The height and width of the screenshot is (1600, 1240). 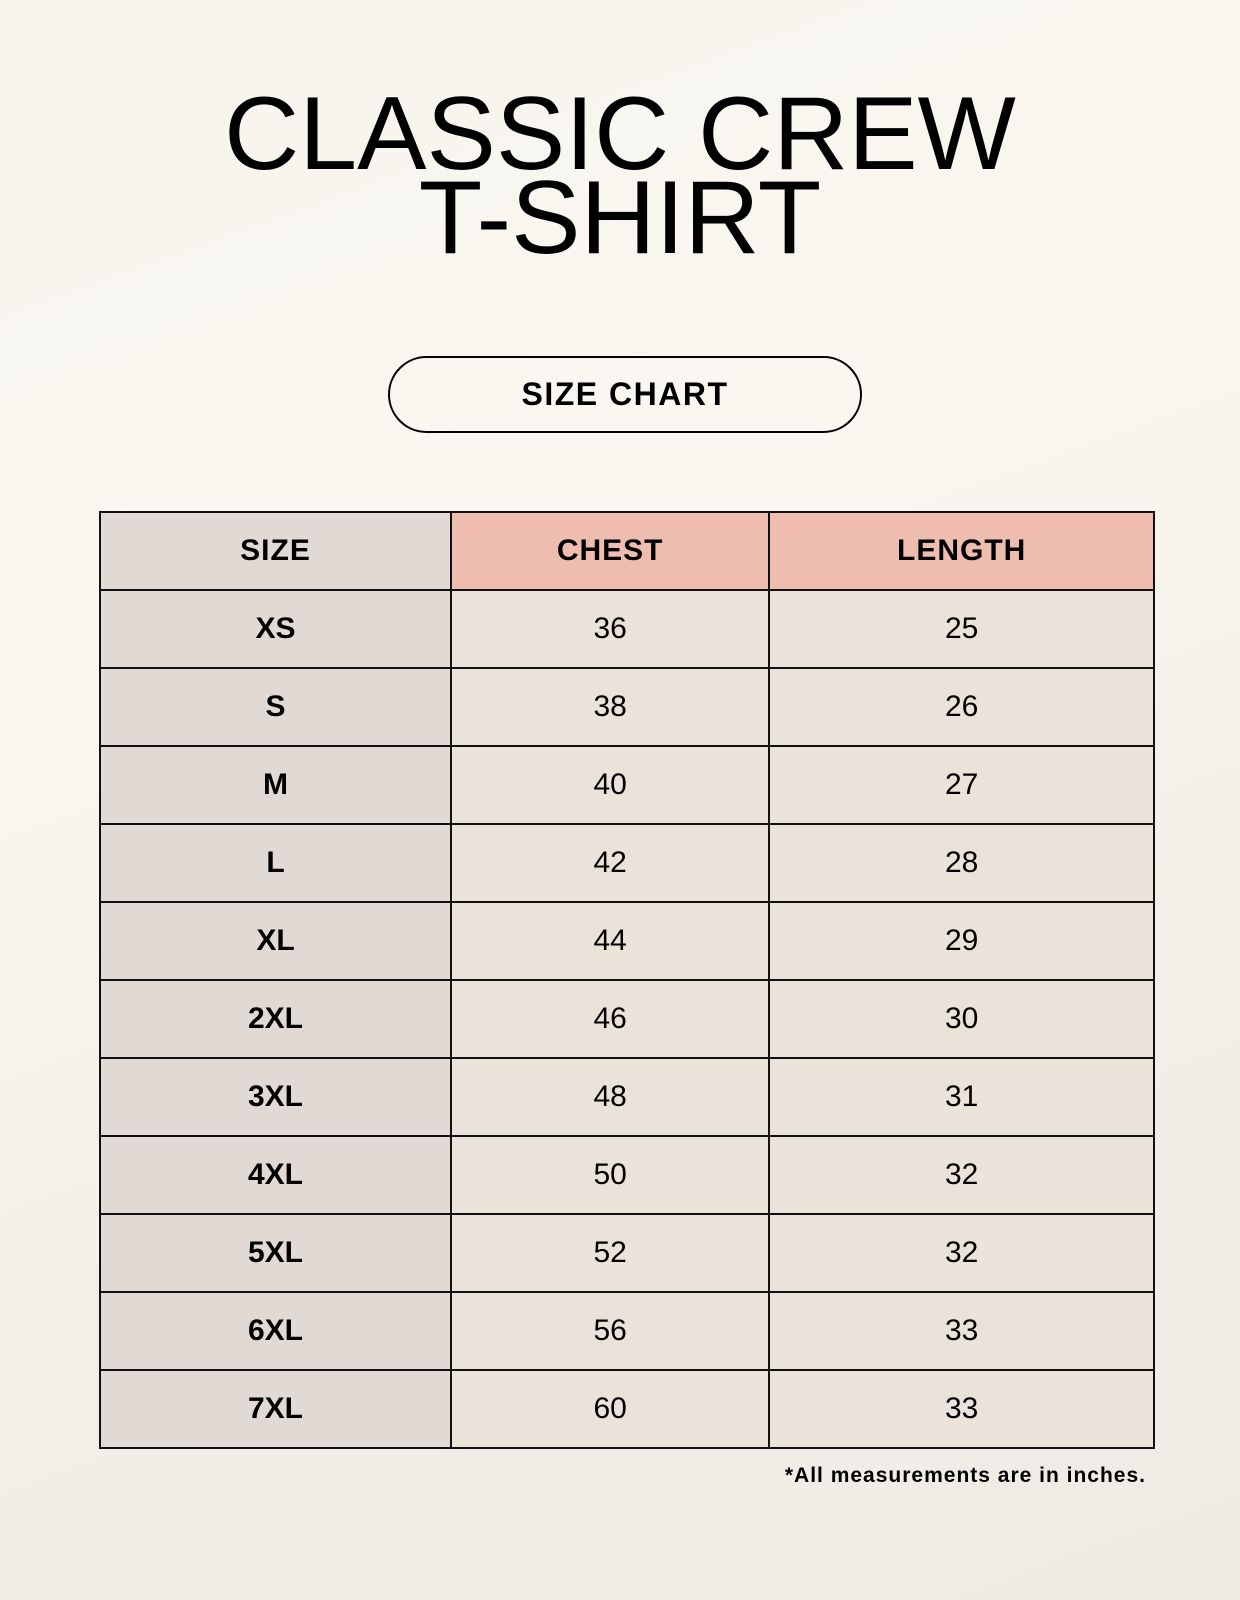 What do you see at coordinates (275, 551) in the screenshot?
I see `header-size: SIZE` at bounding box center [275, 551].